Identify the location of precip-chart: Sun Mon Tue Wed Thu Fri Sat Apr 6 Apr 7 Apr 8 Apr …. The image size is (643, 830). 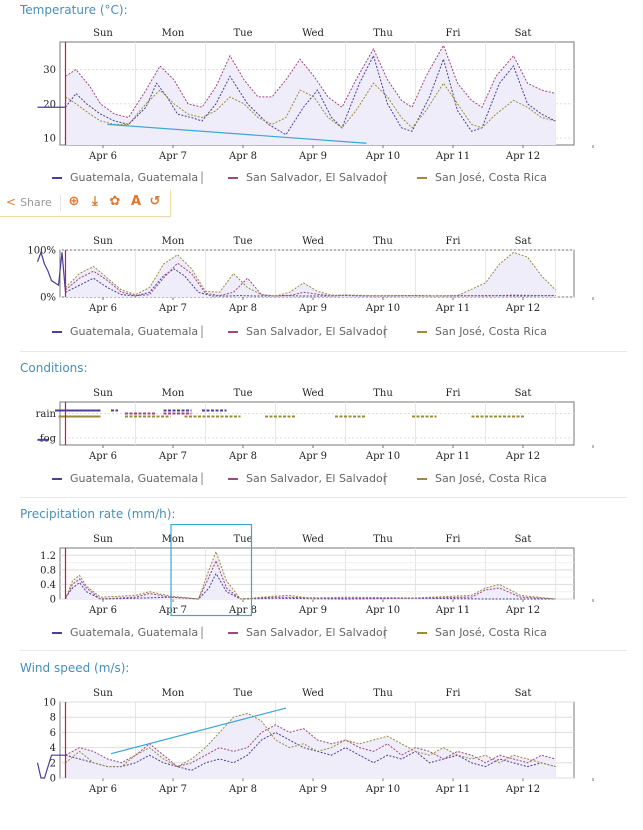
(321, 571).